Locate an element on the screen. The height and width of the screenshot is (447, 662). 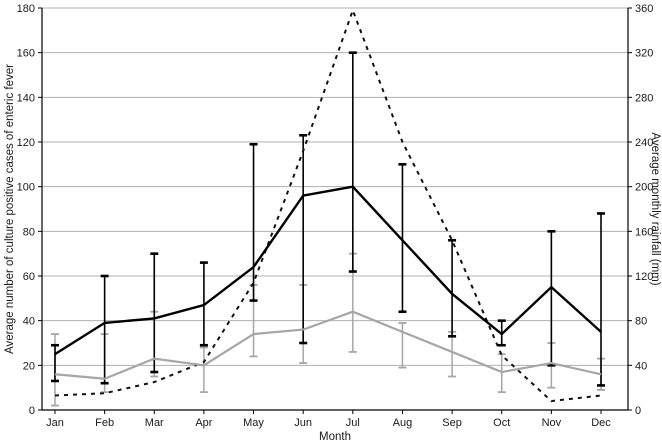
left-axis-tick-label: 0 is located at coordinates (32, 411).